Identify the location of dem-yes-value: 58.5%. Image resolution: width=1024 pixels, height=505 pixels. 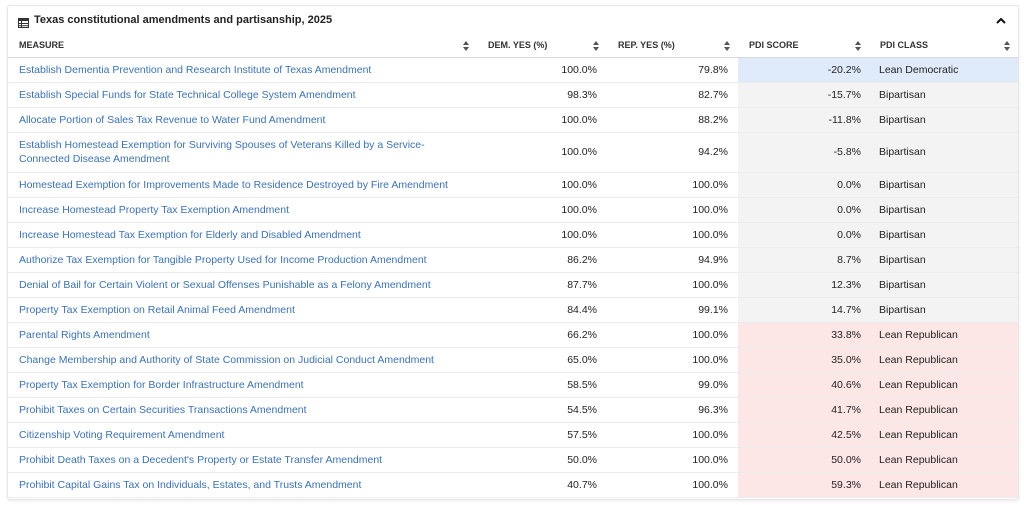
(542, 385).